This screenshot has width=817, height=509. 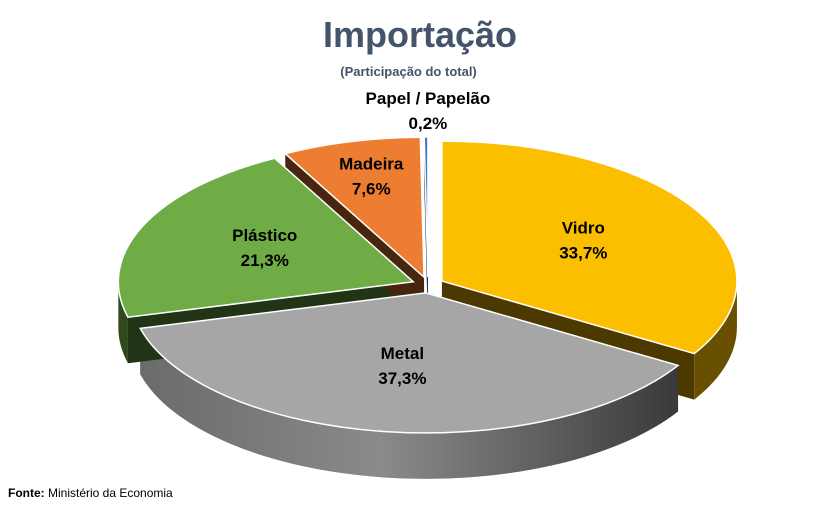 What do you see at coordinates (583, 227) in the screenshot?
I see `slice-name-vidro: Vidro` at bounding box center [583, 227].